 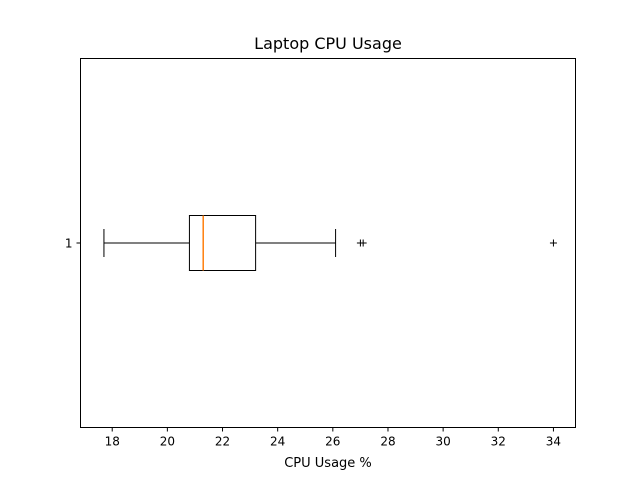 I want to click on x-tick-label: 32, so click(x=498, y=442).